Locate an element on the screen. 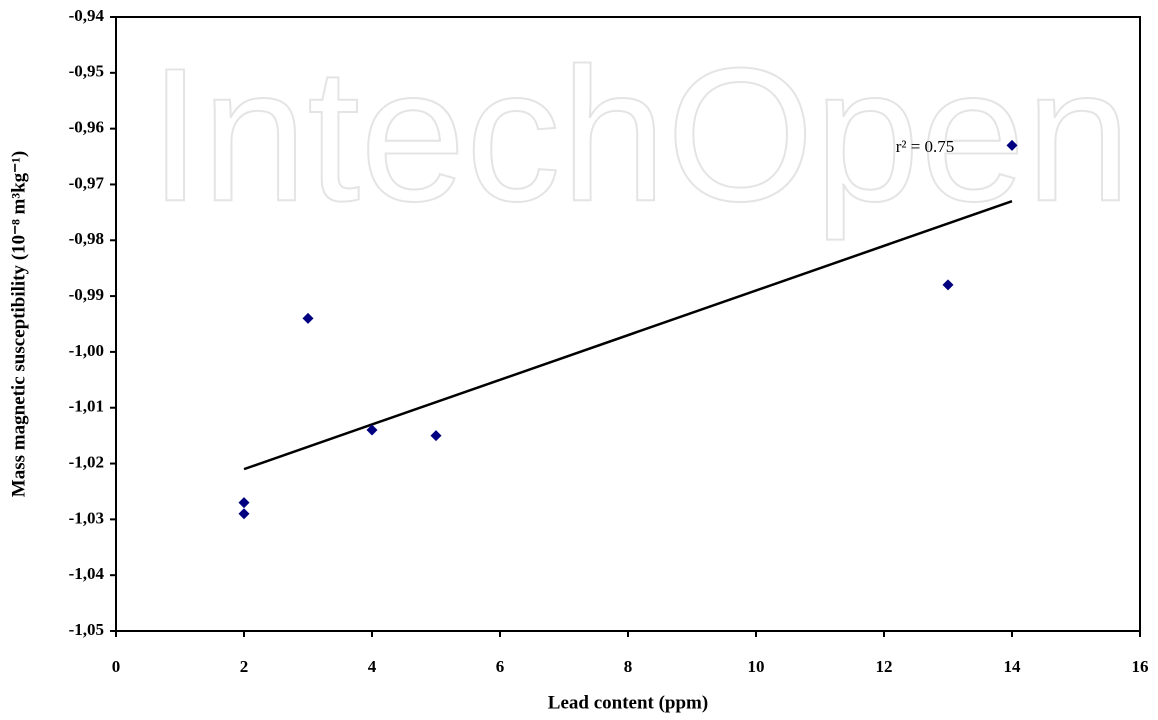 This screenshot has width=1158, height=720. x-tick-label: 6 is located at coordinates (500, 666).